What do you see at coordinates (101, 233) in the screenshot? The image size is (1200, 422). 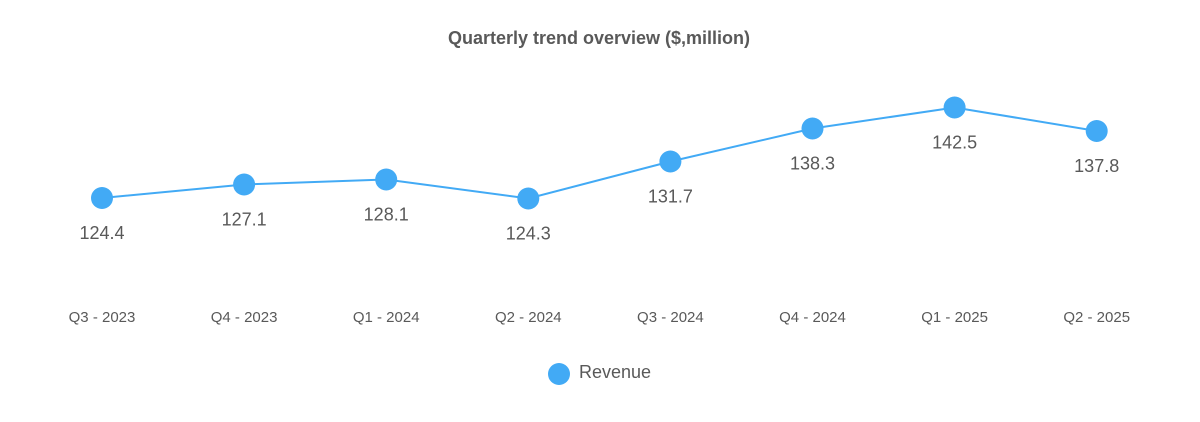 I see `data-label: 124.4` at bounding box center [101, 233].